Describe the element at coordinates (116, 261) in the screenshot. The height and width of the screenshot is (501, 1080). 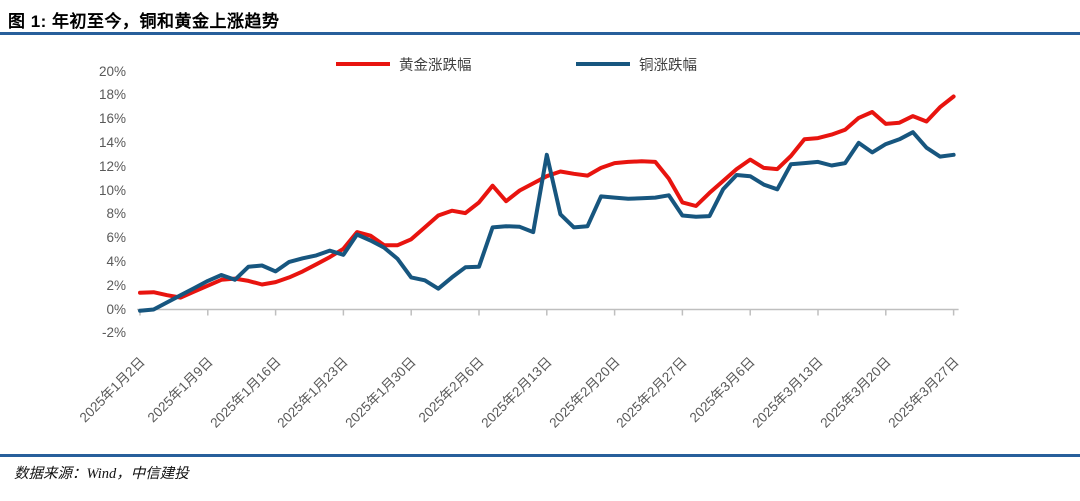
I see `y-tick-label: 4%` at that location.